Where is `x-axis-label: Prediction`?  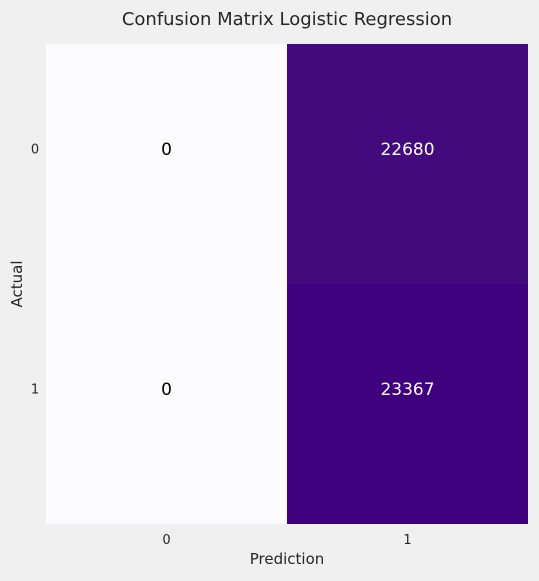
x-axis-label: Prediction is located at coordinates (287, 559).